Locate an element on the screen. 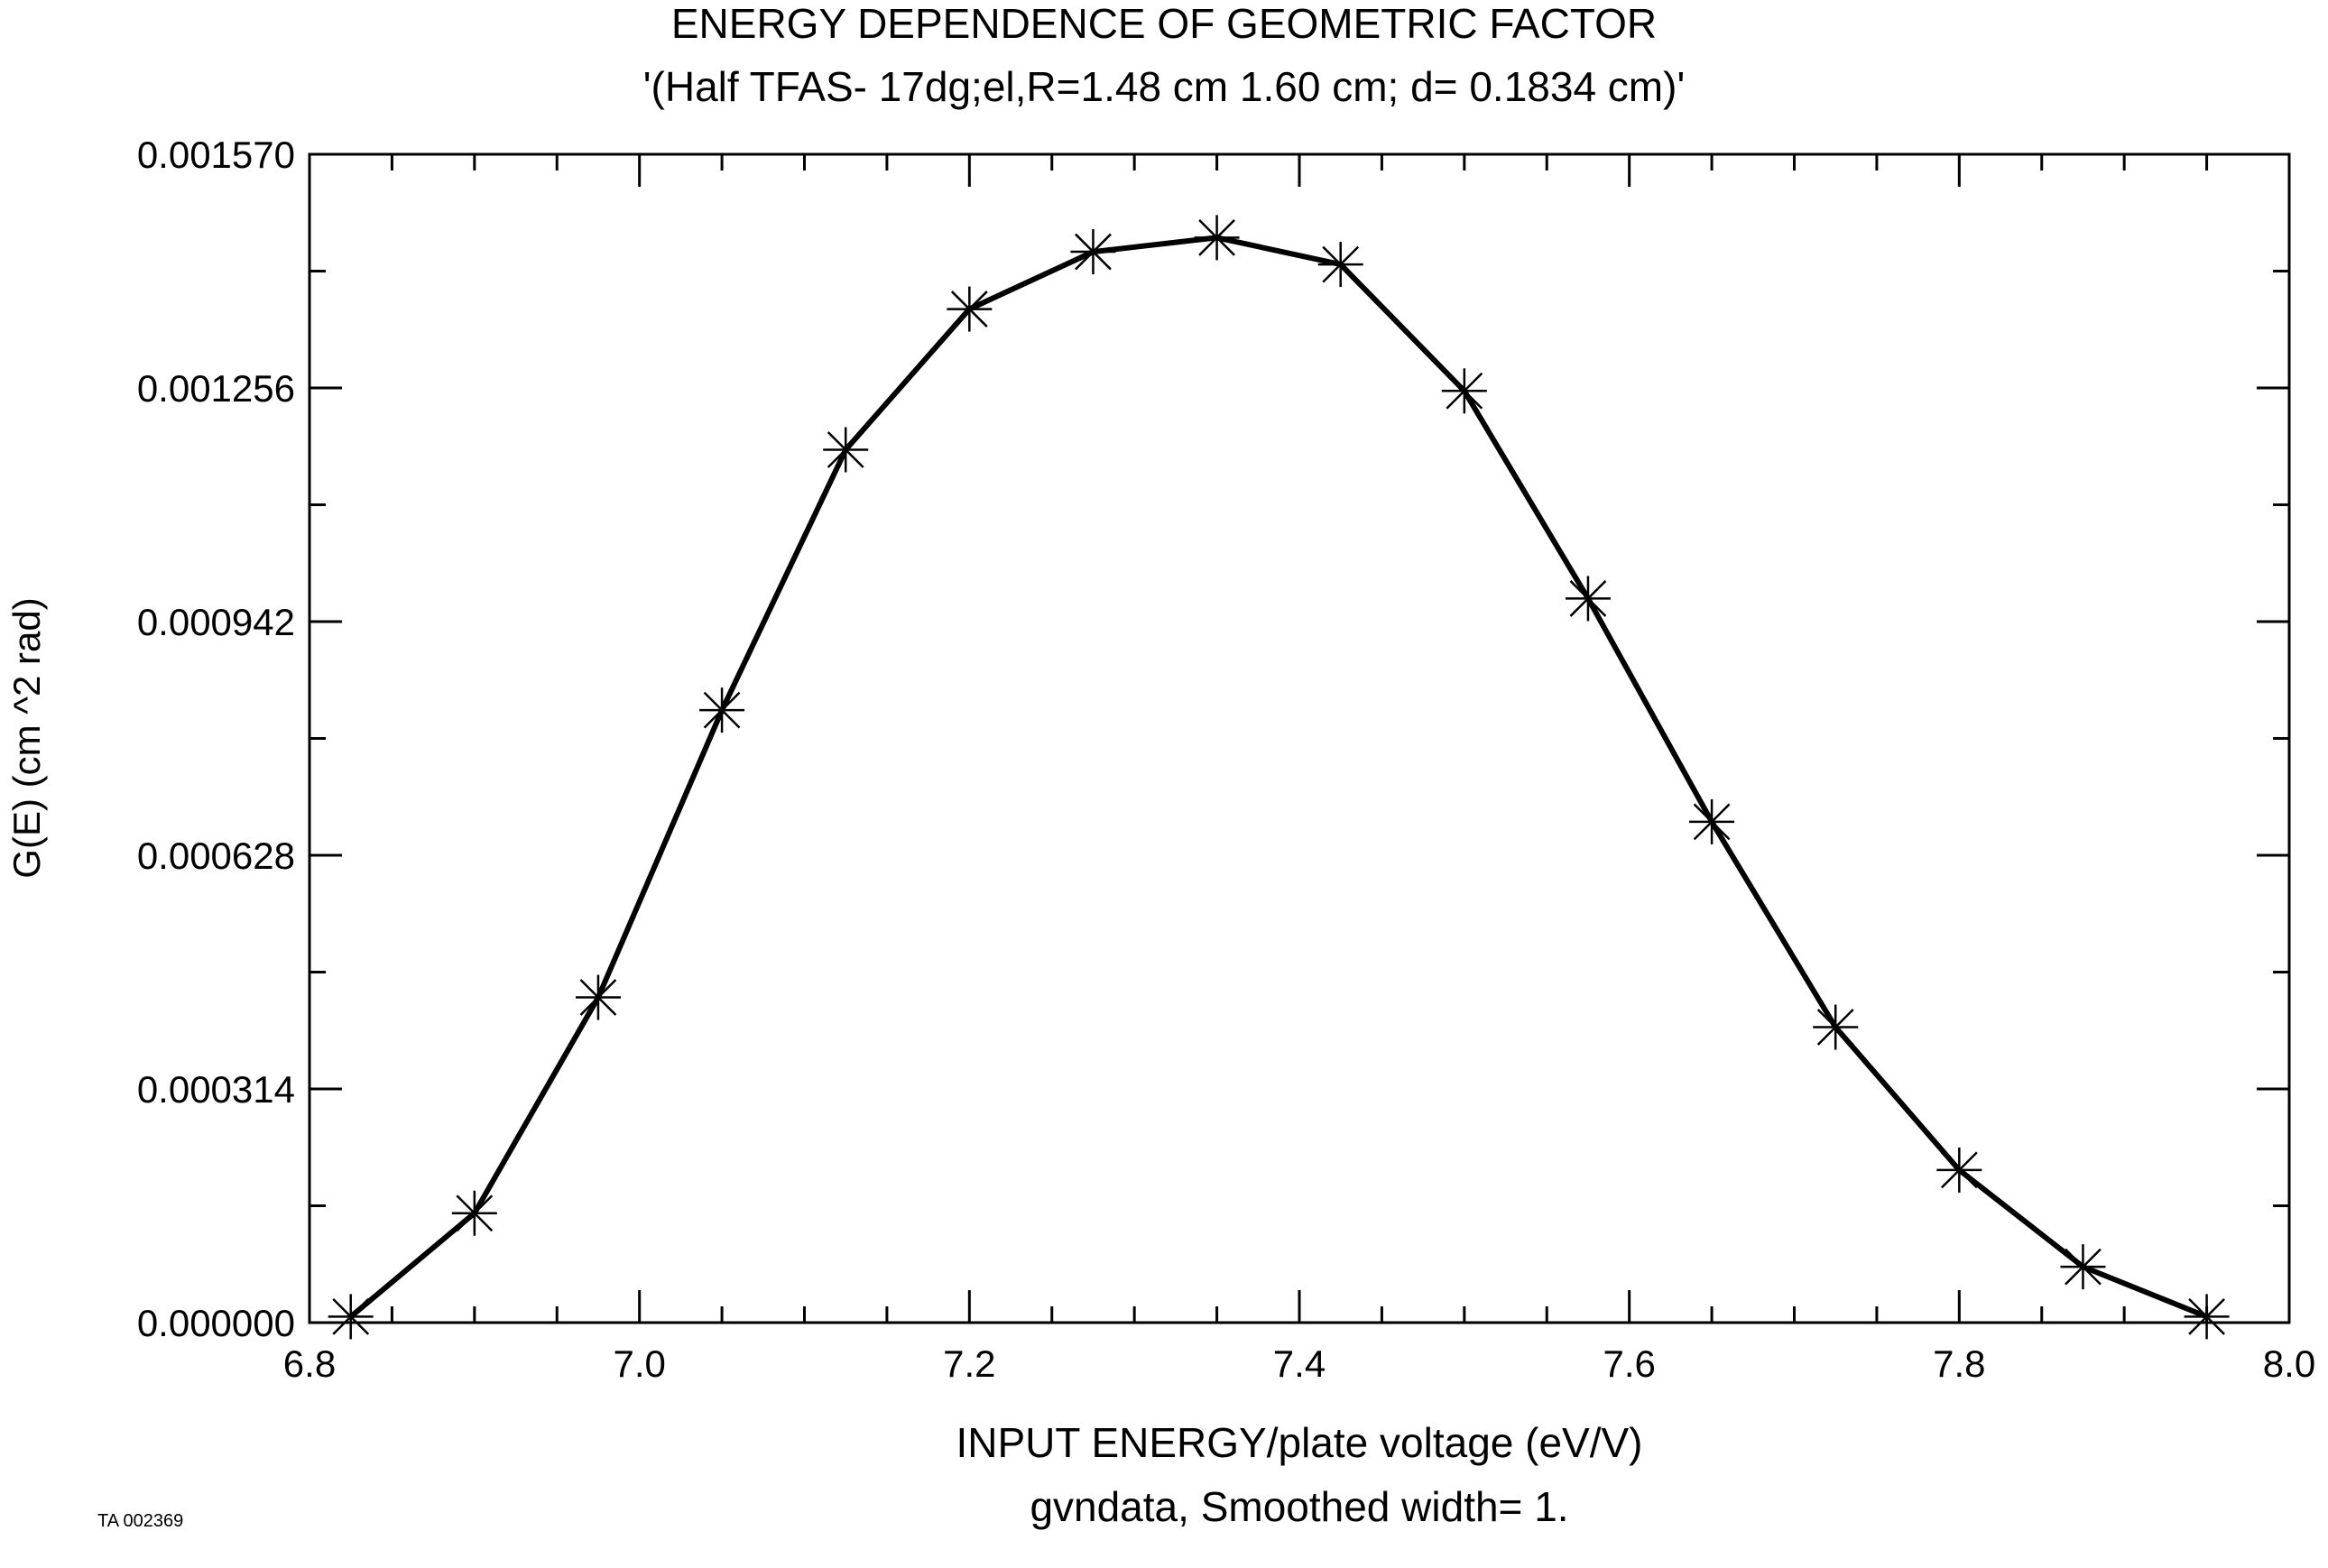 Image resolution: width=2328 pixels, height=1568 pixels. x-tick-label: 6.8 is located at coordinates (309, 1363).